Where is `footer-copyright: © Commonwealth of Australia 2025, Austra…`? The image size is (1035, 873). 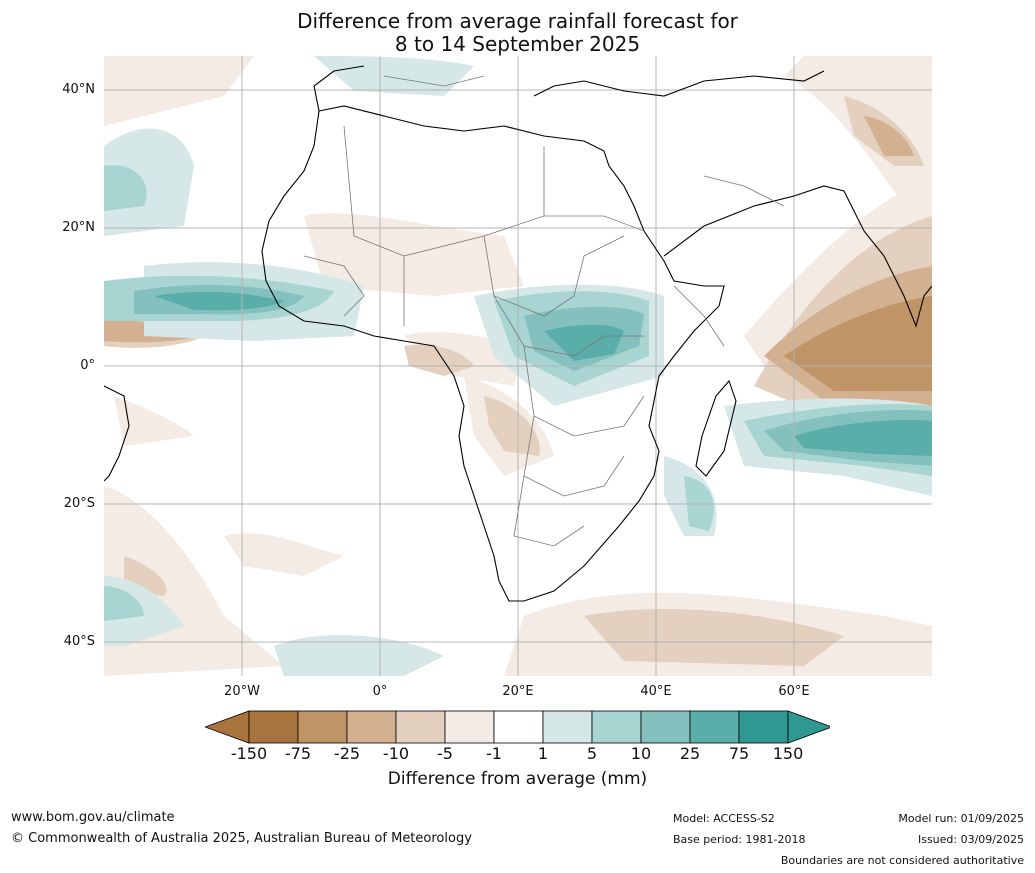 footer-copyright: © Commonwealth of Australia 2025, Austra… is located at coordinates (241, 838).